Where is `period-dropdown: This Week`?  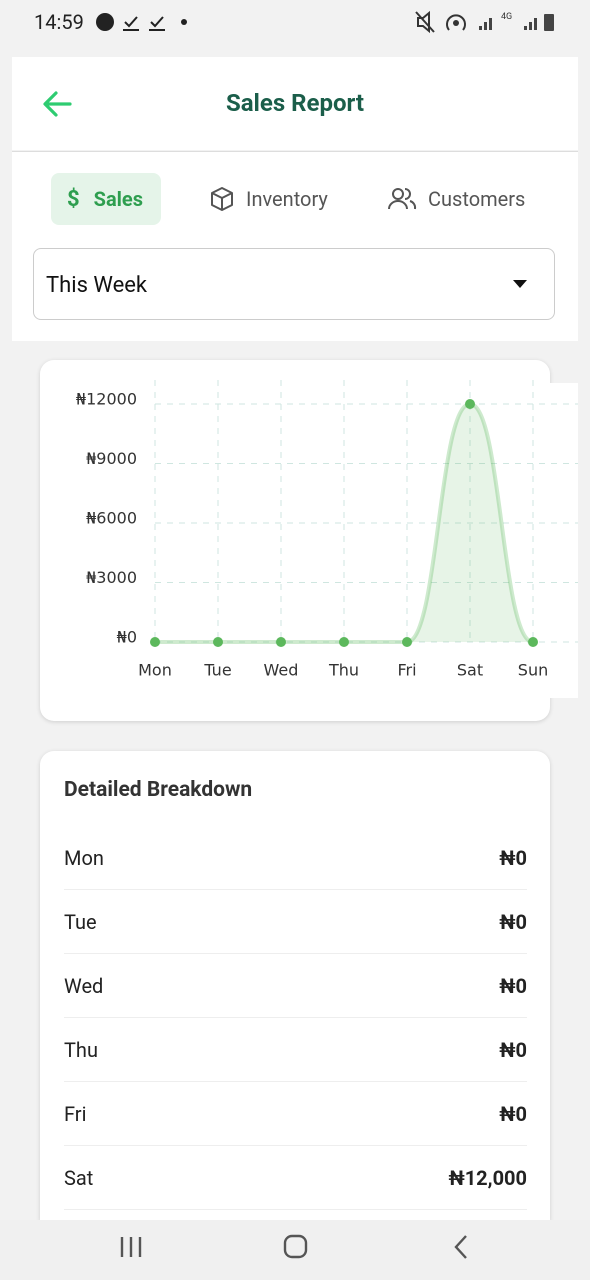 period-dropdown: This Week is located at coordinates (294, 284).